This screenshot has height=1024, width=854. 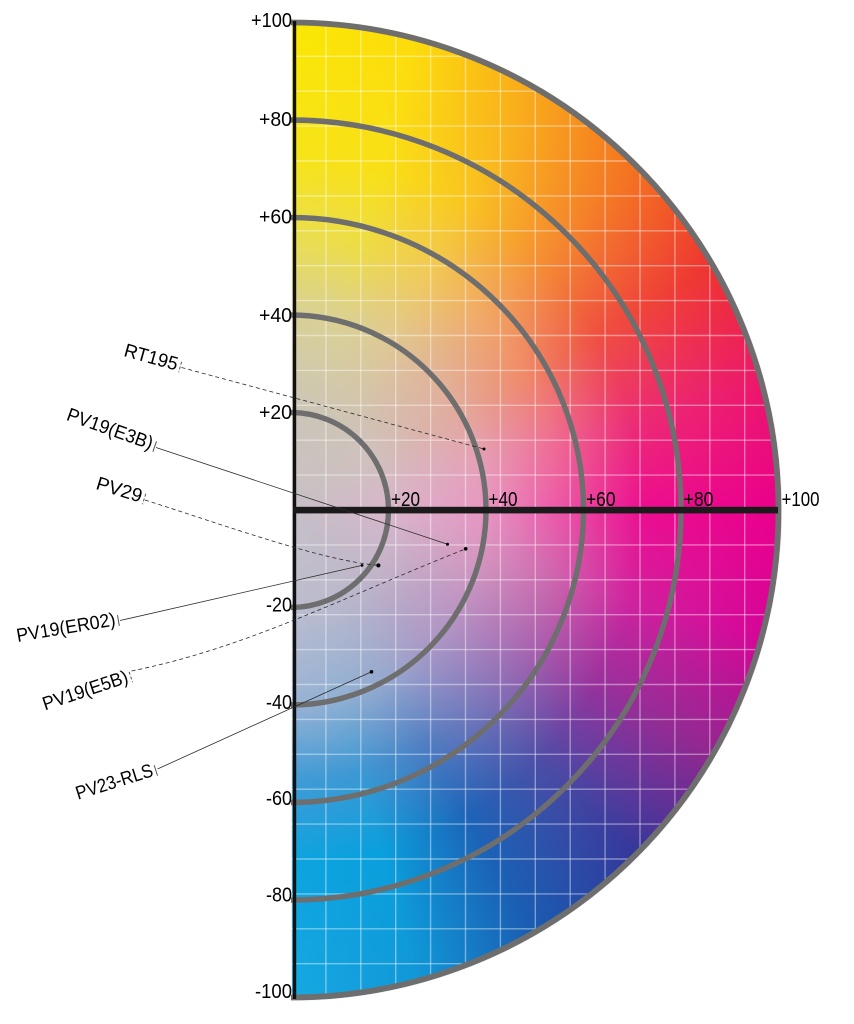 What do you see at coordinates (85, 691) in the screenshot?
I see `svg-text: PV19(E5B)` at bounding box center [85, 691].